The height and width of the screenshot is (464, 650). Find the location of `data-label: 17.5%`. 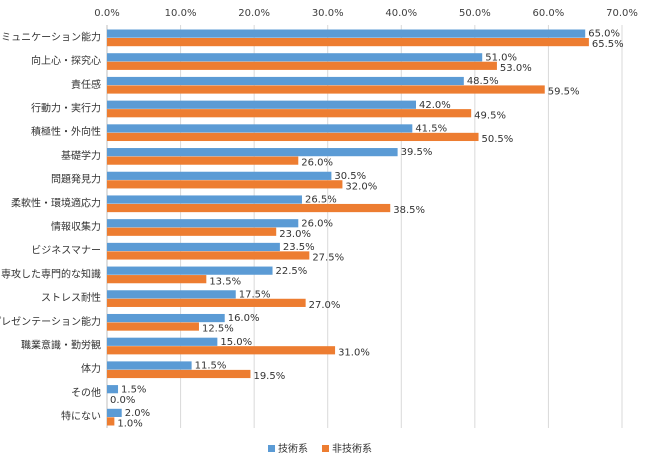

data-label: 17.5% is located at coordinates (255, 294).